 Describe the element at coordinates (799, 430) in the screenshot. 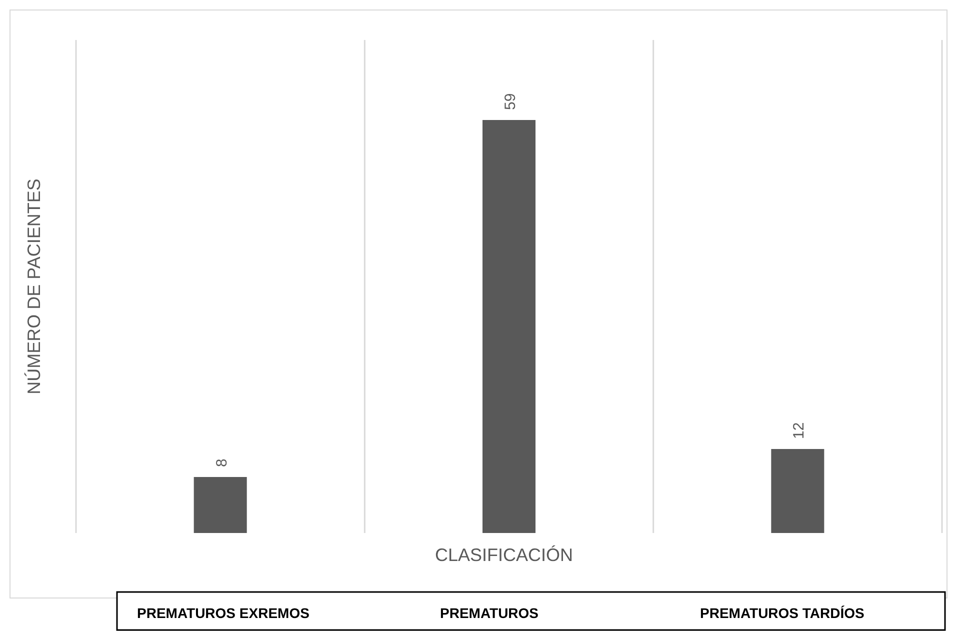

I see `data-label: 12` at that location.